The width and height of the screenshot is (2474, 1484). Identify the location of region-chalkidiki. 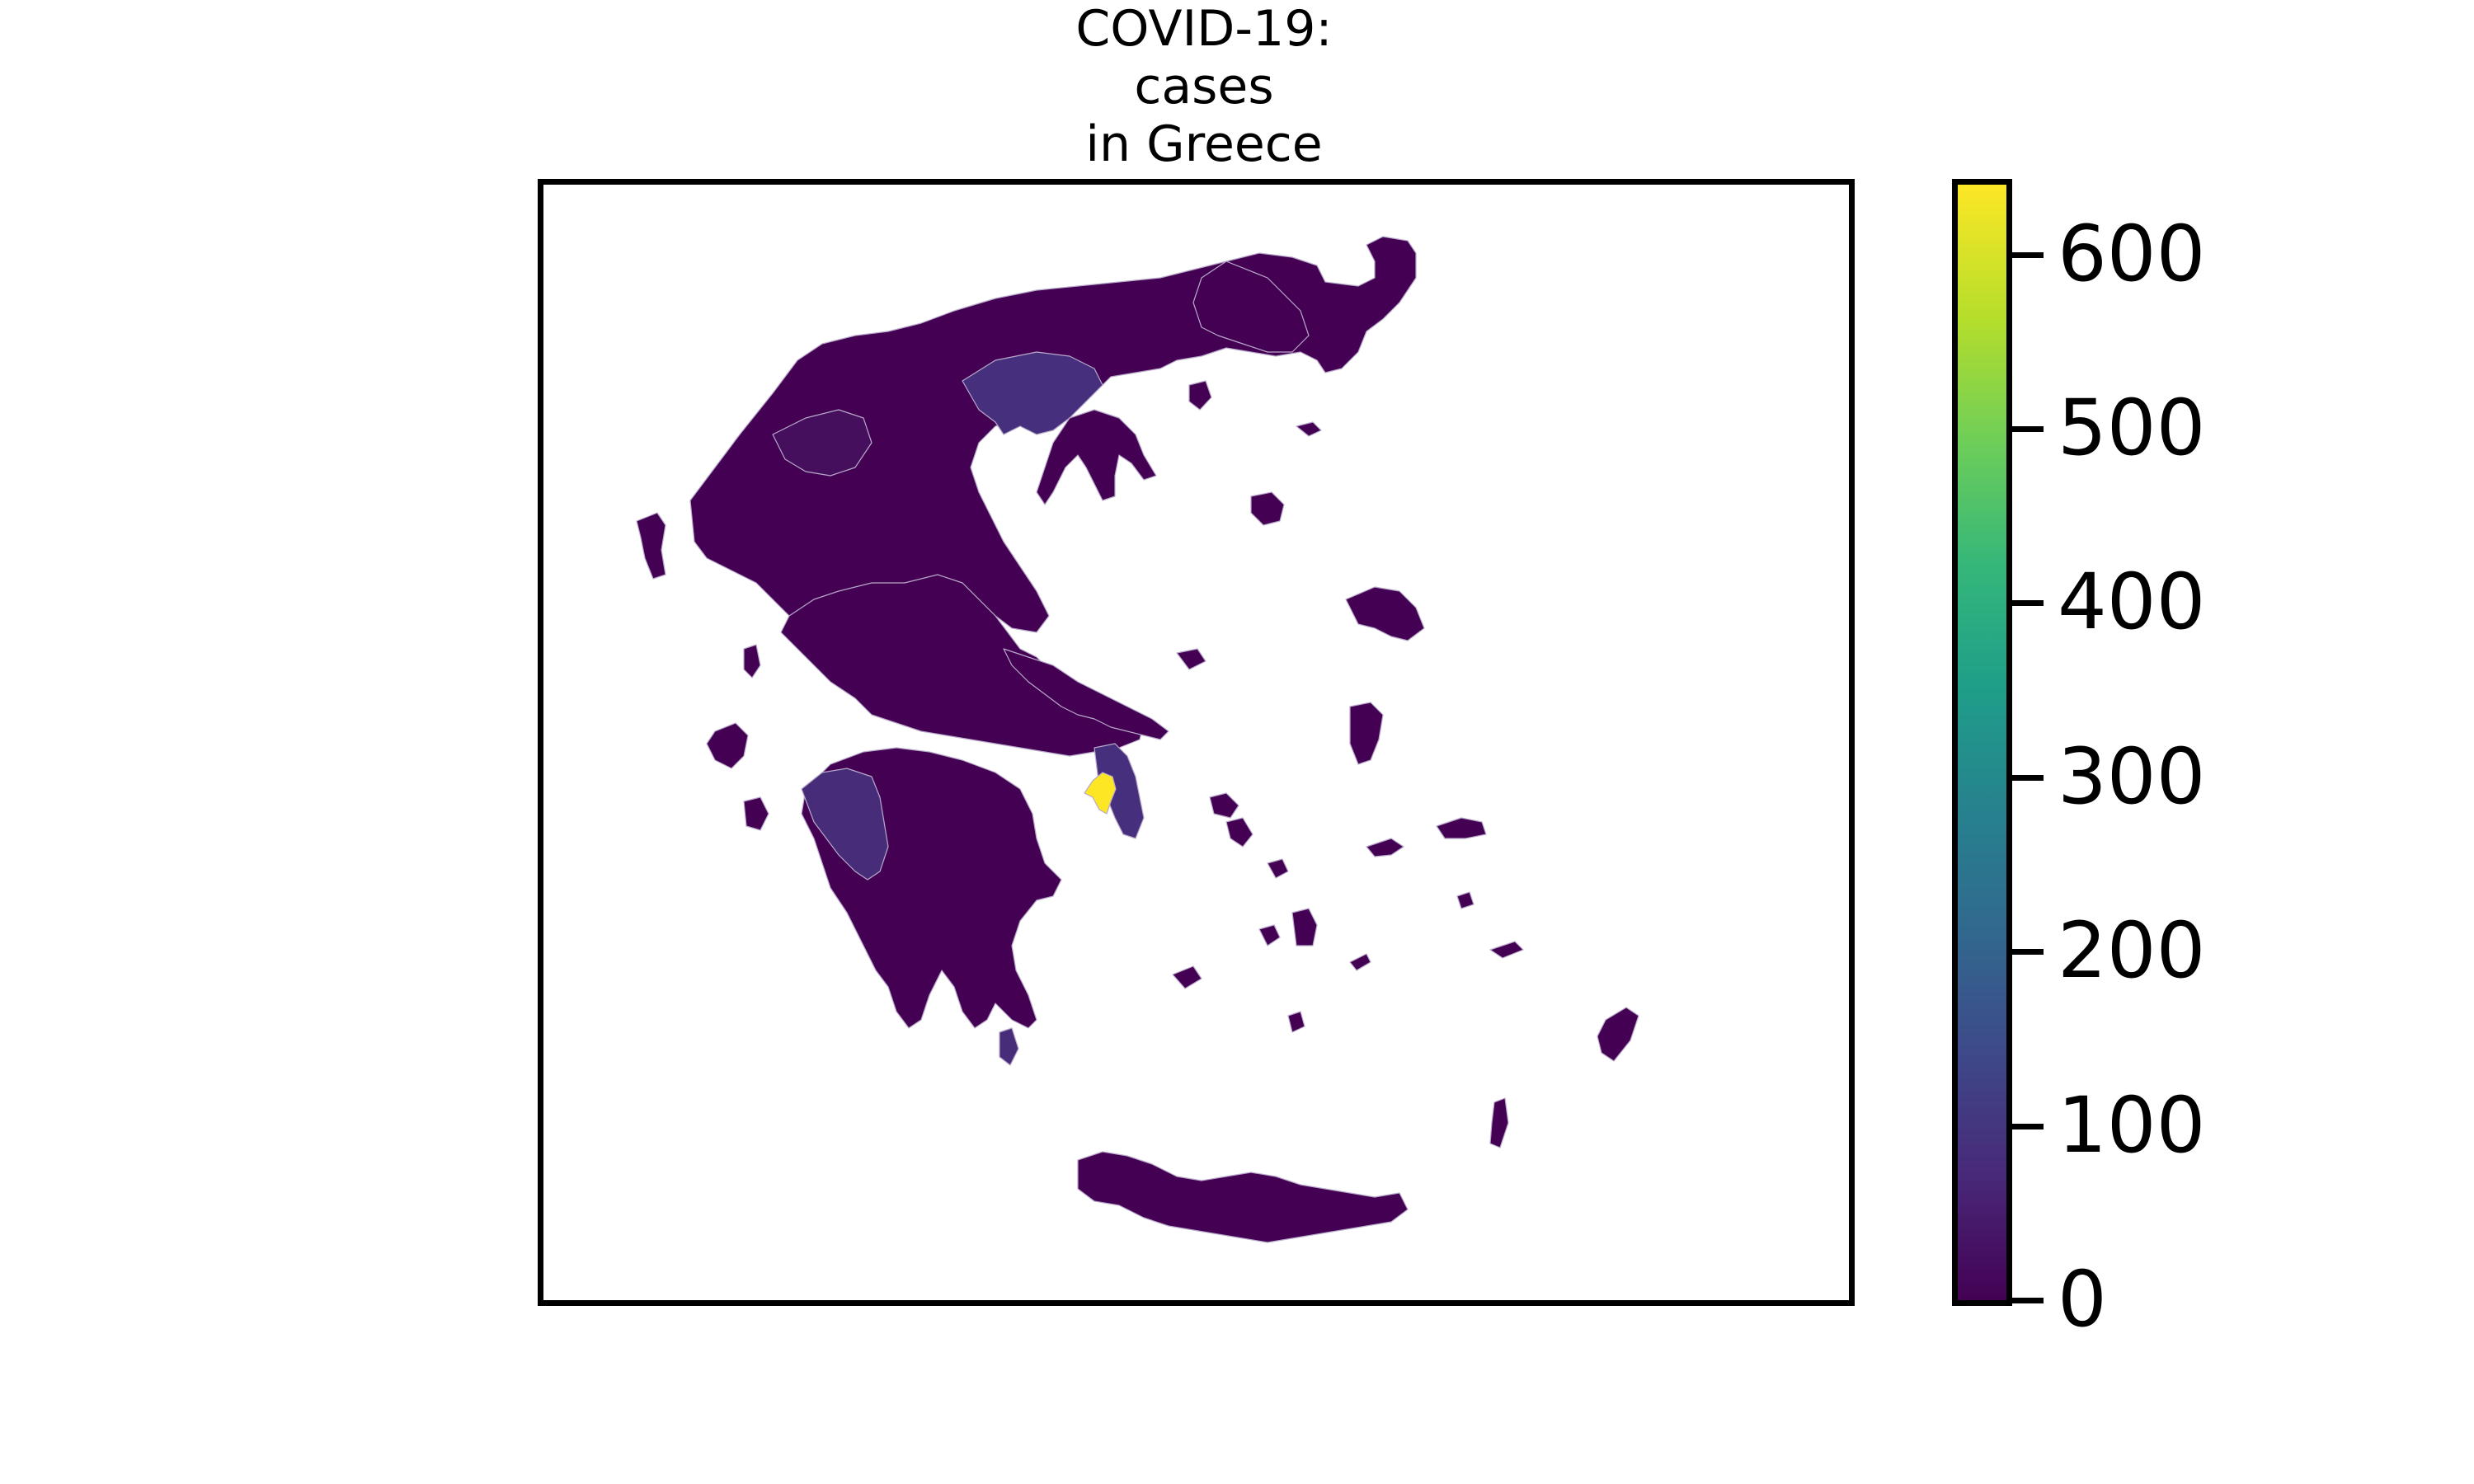
(1096, 457).